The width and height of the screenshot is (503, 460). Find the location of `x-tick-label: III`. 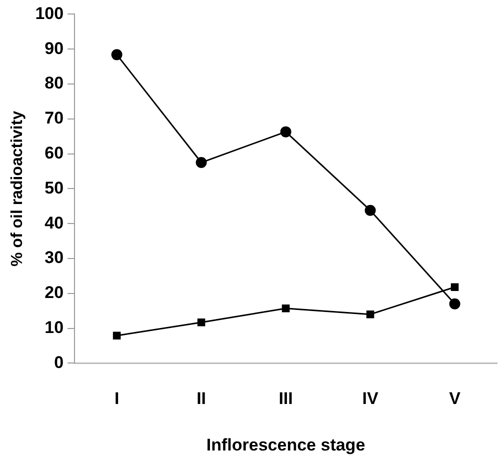

x-tick-label: III is located at coordinates (285, 398).